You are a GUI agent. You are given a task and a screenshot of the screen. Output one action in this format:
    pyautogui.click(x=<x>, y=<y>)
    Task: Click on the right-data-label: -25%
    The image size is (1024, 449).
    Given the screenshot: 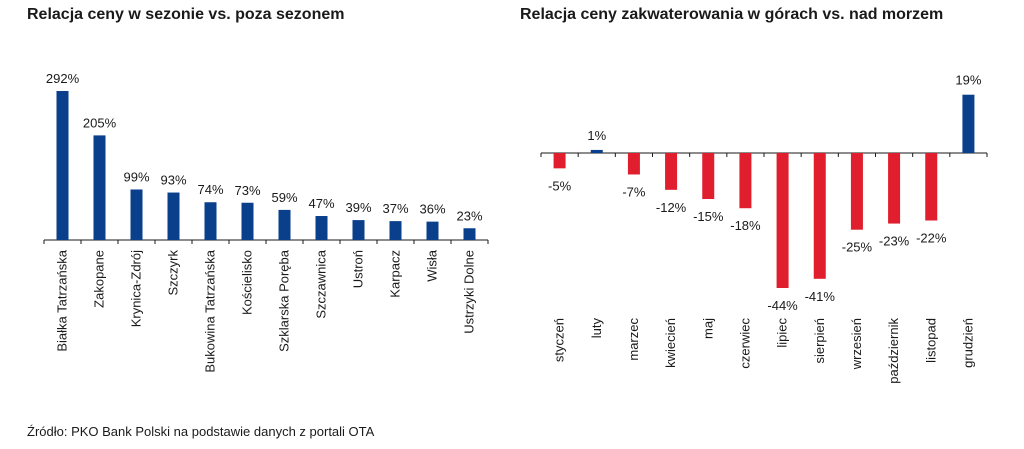 What is the action you would take?
    pyautogui.click(x=857, y=247)
    